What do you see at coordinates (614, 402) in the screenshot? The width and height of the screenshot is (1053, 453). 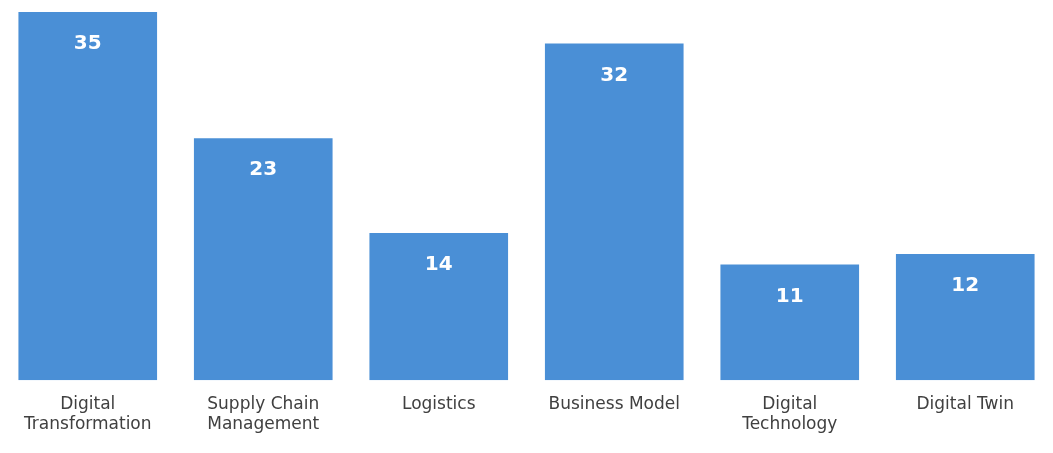 I see `x-tick-label: Business Model` at bounding box center [614, 402].